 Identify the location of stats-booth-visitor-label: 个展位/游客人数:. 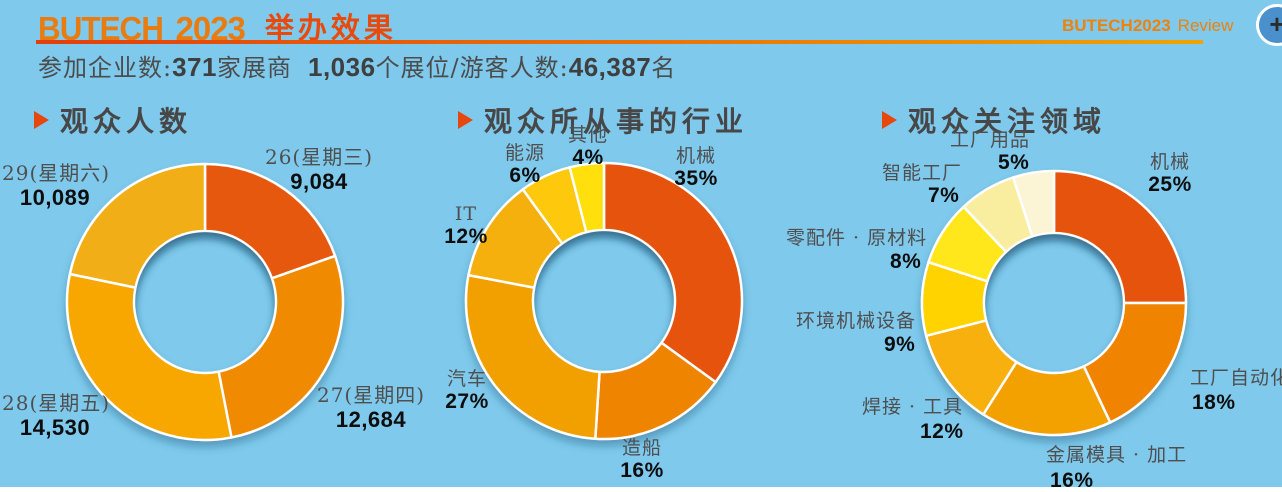
(472, 68).